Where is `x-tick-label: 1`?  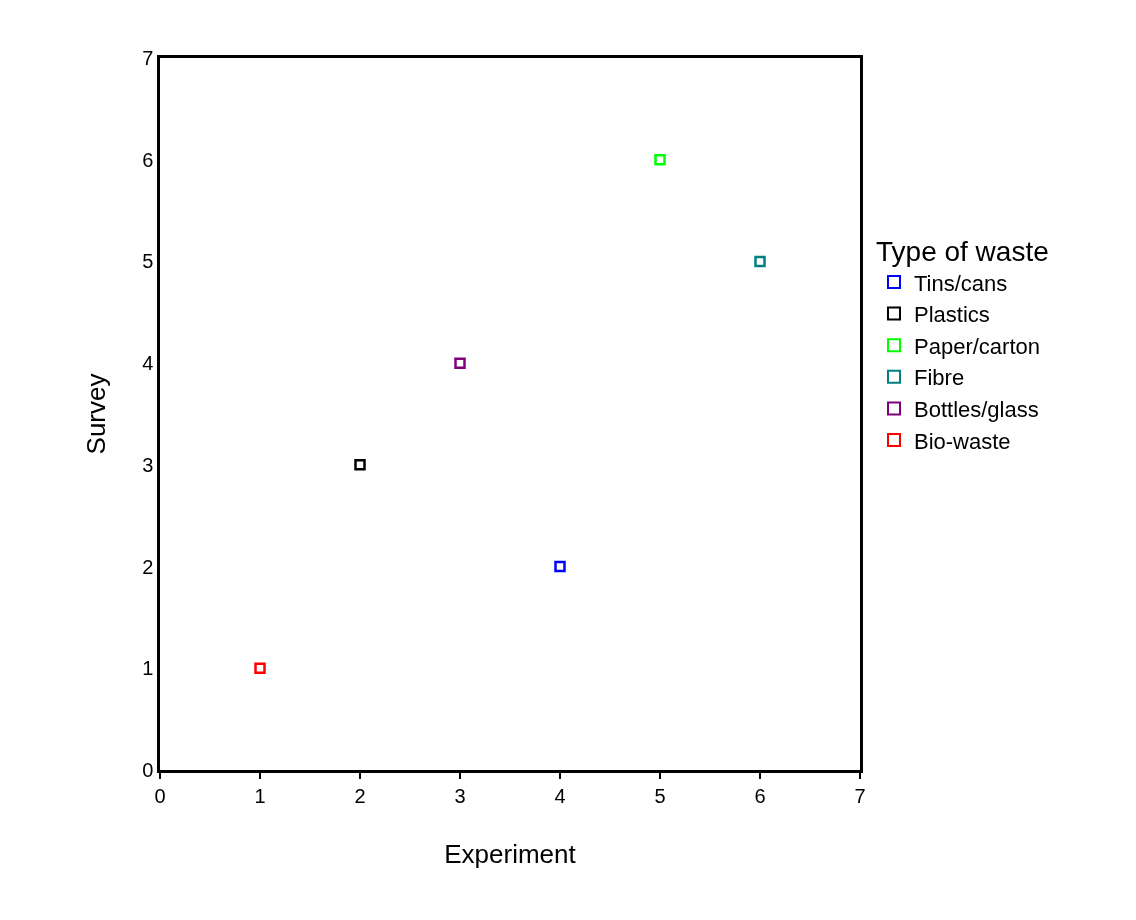
x-tick-label: 1 is located at coordinates (260, 795).